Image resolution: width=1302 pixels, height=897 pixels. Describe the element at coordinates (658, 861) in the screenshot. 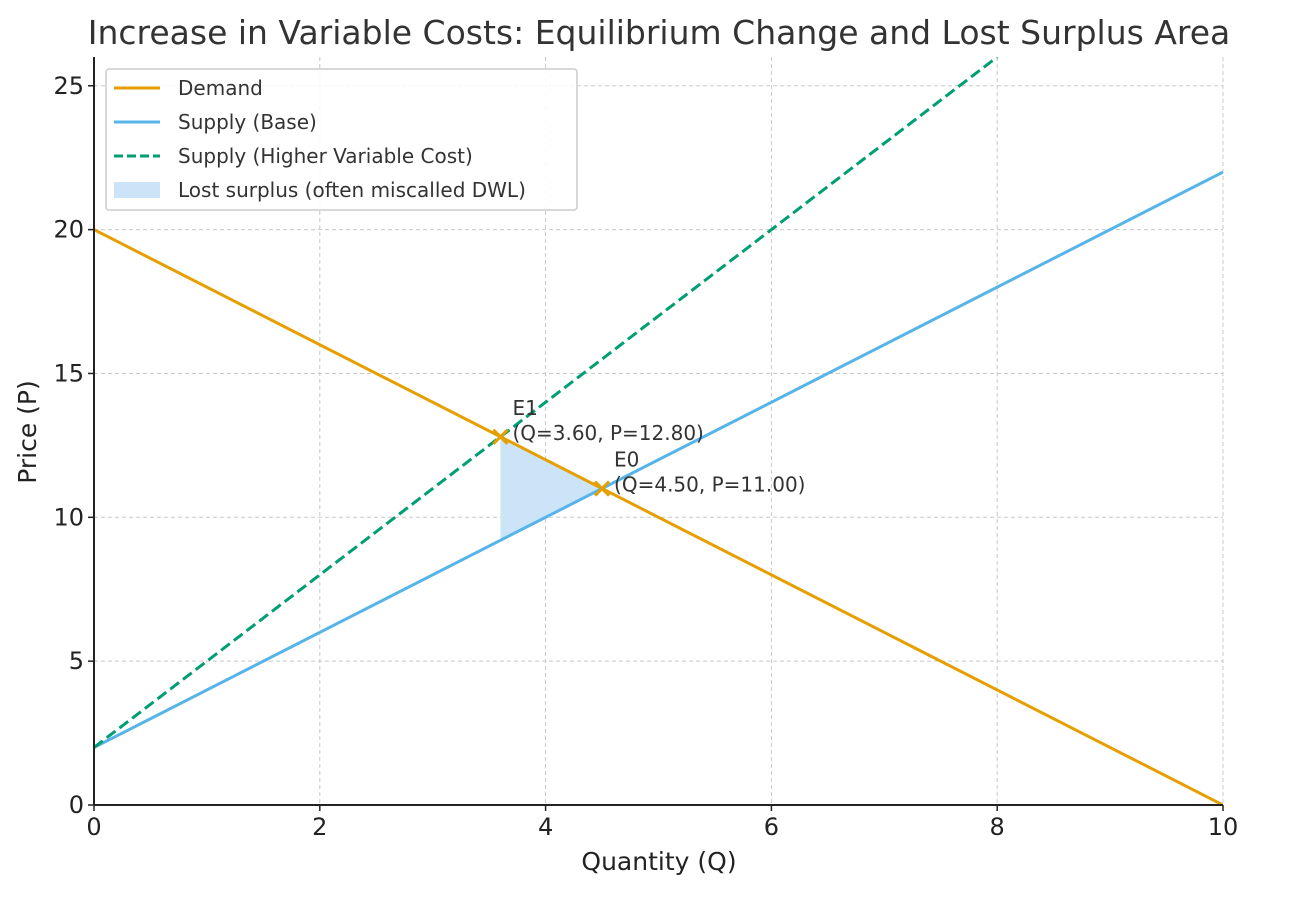

I see `x-axis-label: Quantity (Q)` at that location.